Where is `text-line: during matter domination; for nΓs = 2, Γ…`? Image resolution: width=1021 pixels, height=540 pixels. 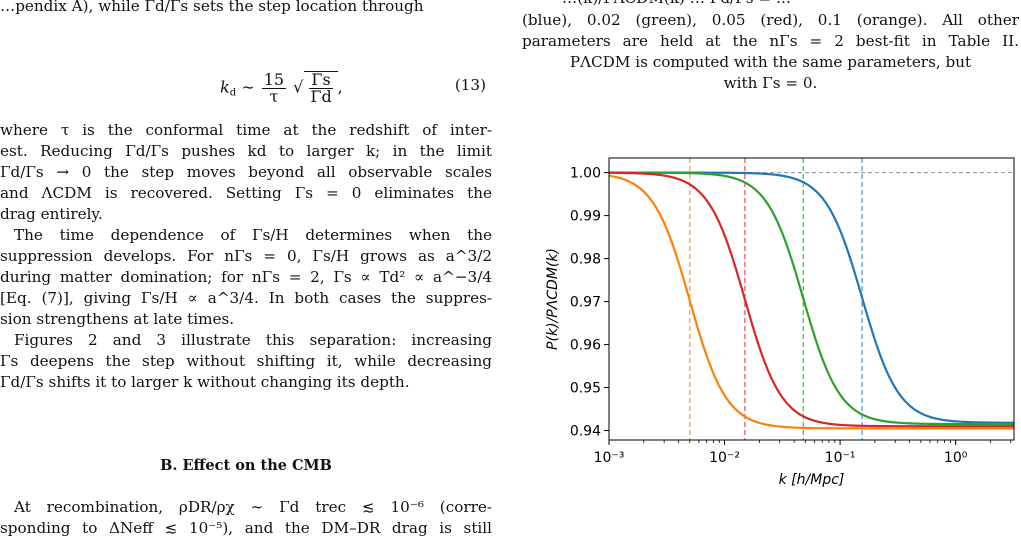 text-line: during matter domination; for nΓs = 2, Γ… is located at coordinates (246, 277).